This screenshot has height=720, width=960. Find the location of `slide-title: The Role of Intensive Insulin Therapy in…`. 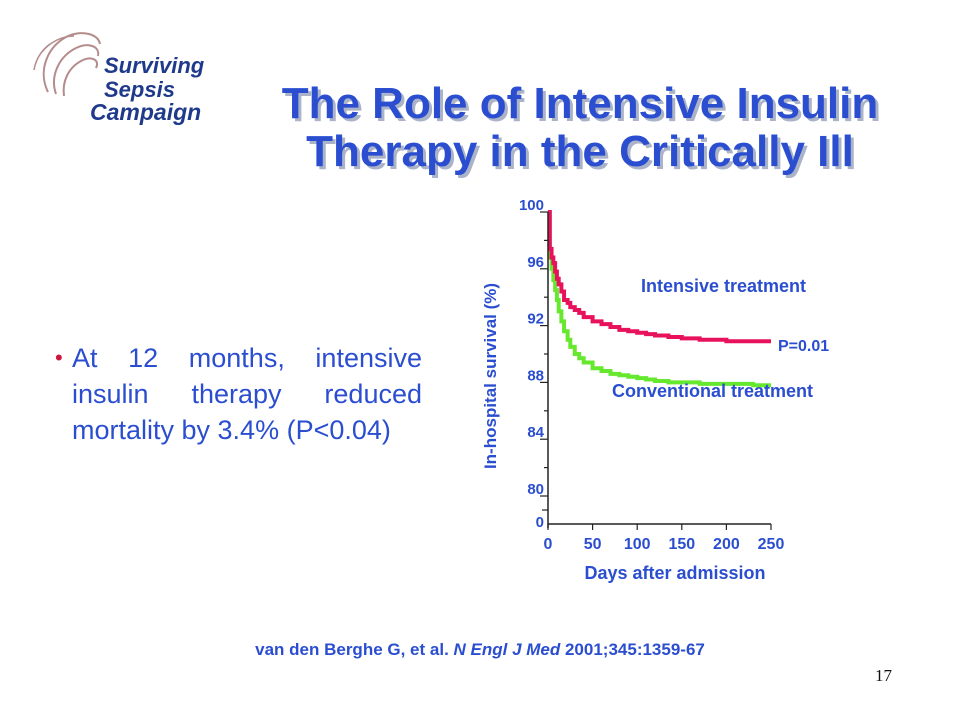

slide-title: The Role of Intensive Insulin Therapy in… is located at coordinates (580, 128).